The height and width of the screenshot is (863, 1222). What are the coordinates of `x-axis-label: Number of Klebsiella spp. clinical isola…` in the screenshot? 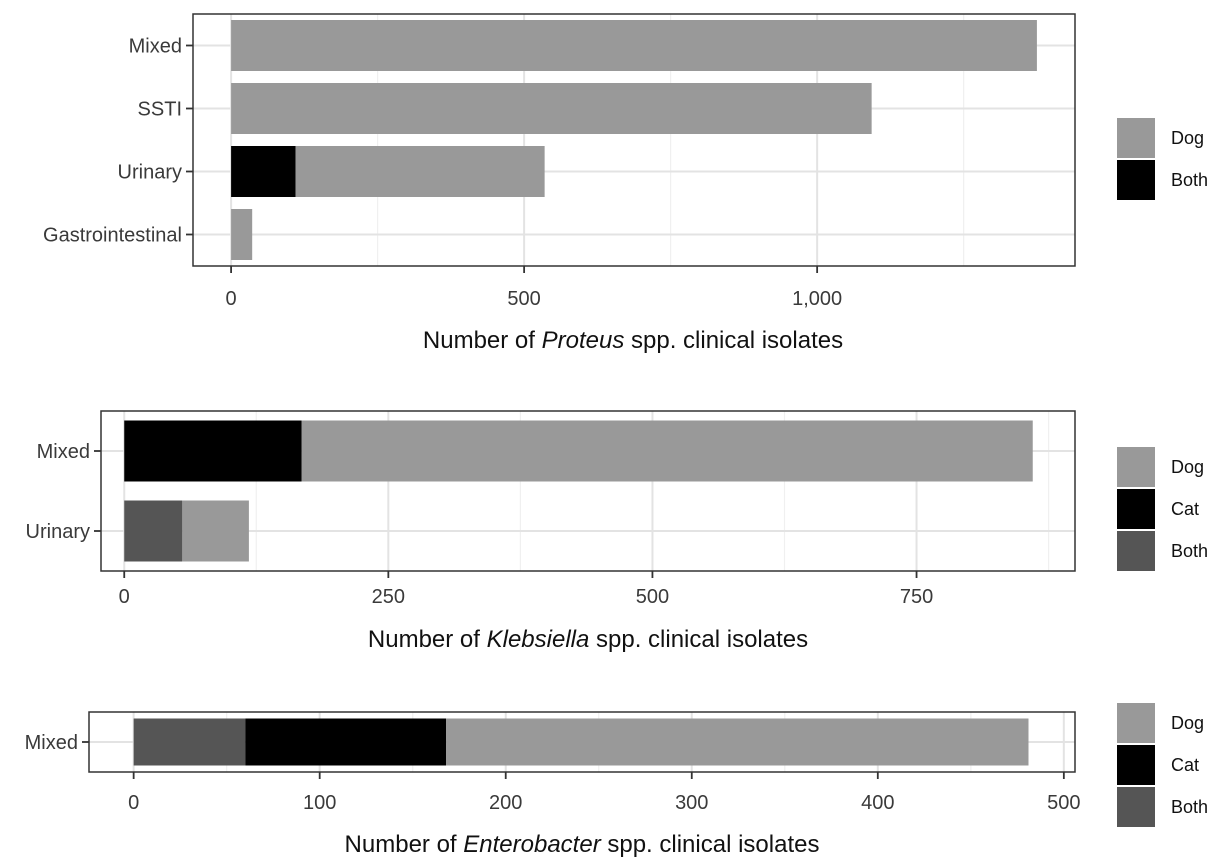 It's located at (588, 639).